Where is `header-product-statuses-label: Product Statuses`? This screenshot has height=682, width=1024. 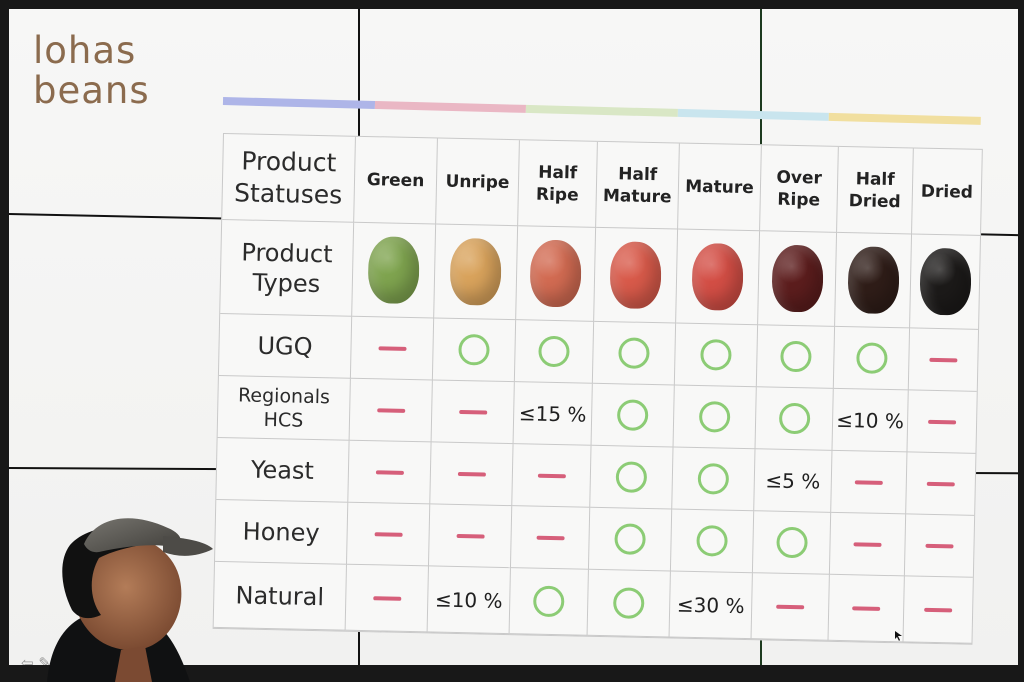 header-product-statuses-label: Product Statuses is located at coordinates (288, 177).